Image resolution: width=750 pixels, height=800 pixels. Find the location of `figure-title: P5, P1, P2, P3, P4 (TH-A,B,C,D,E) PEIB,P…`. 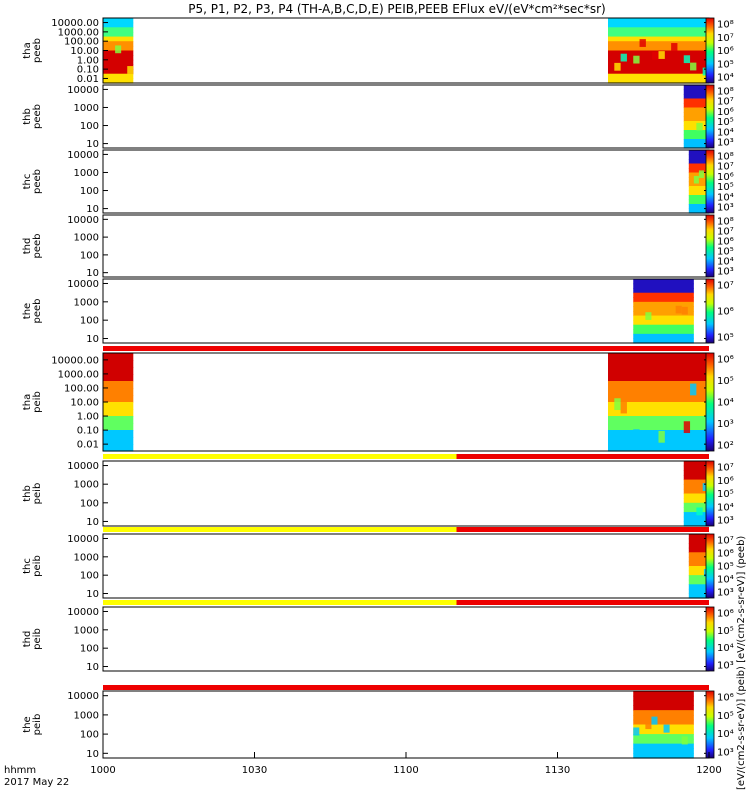

figure-title: P5, P1, P2, P3, P4 (TH-A,B,C,D,E) PEIB,P… is located at coordinates (396, 9).